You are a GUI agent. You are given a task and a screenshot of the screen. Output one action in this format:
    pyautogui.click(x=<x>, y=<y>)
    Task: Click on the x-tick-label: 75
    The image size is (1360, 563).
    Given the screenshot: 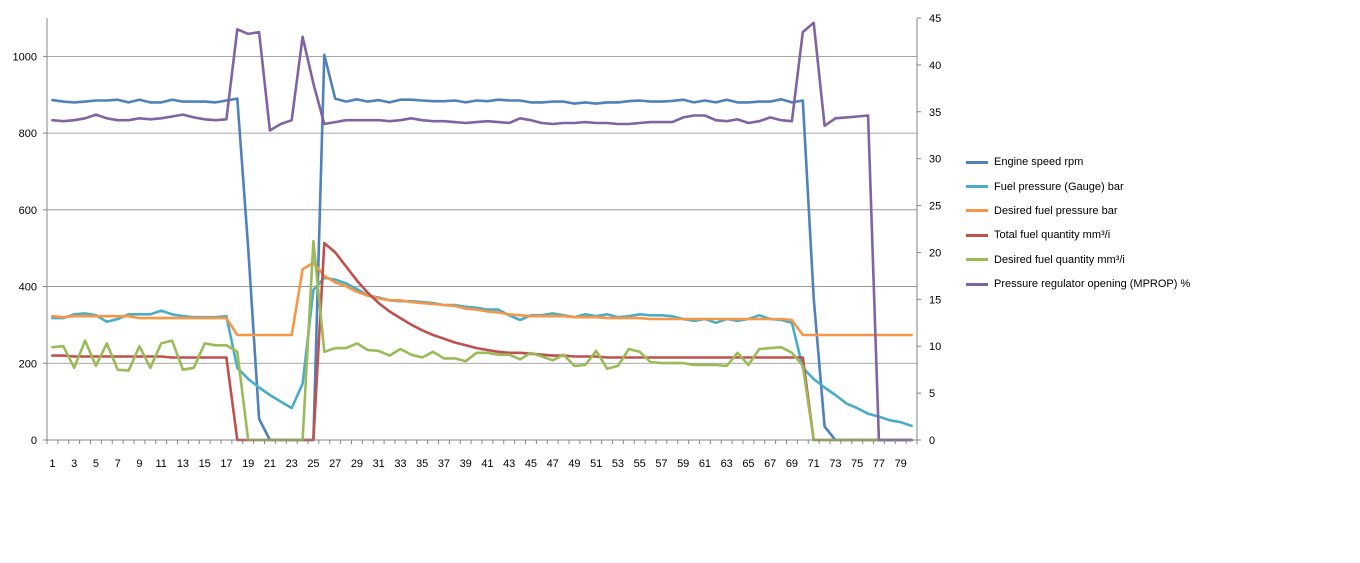 What is the action you would take?
    pyautogui.click(x=857, y=464)
    